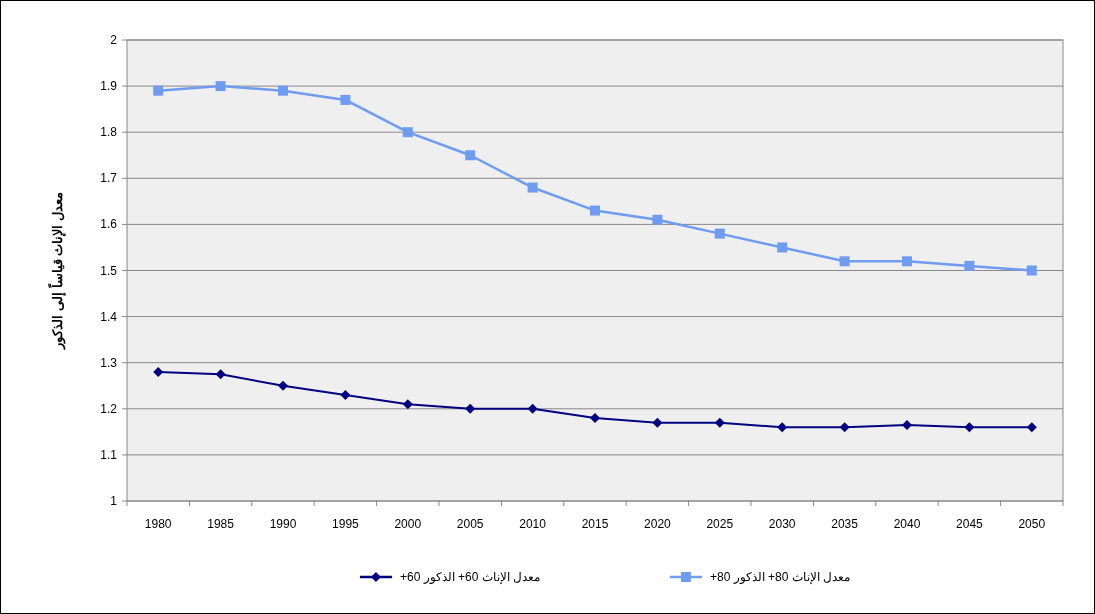 The width and height of the screenshot is (1095, 614). I want to click on x-tick-label: 1985, so click(221, 524).